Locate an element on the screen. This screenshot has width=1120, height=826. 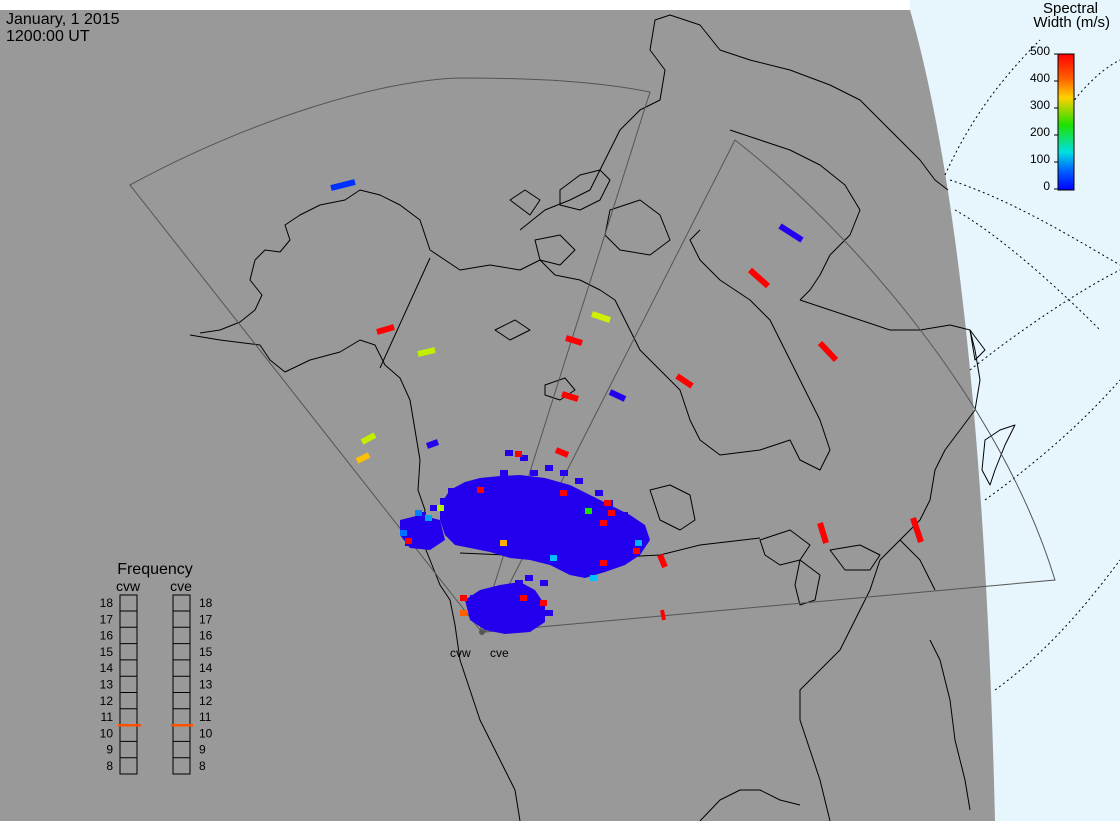
frequency-tick-left: 14 is located at coordinates (107, 668).